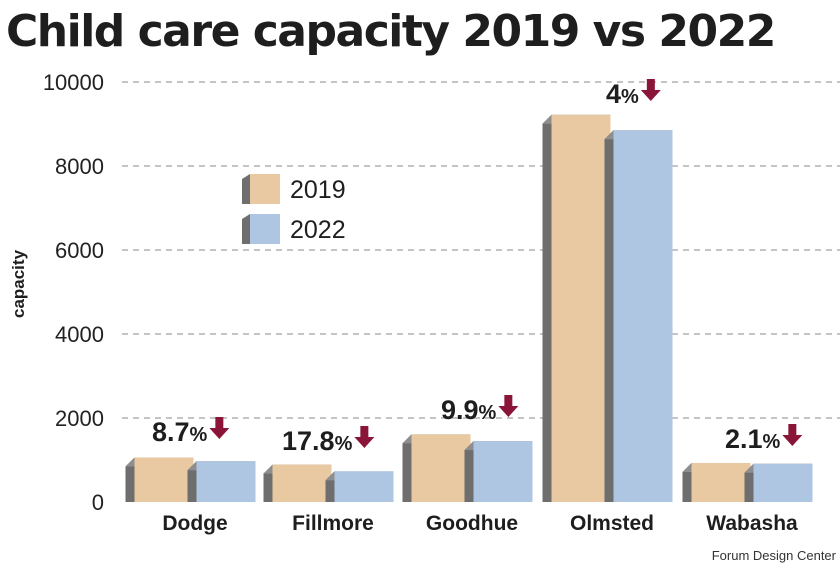 The height and width of the screenshot is (567, 840). What do you see at coordinates (268, 483) in the screenshot?
I see `bar-side-2019-fillmore` at bounding box center [268, 483].